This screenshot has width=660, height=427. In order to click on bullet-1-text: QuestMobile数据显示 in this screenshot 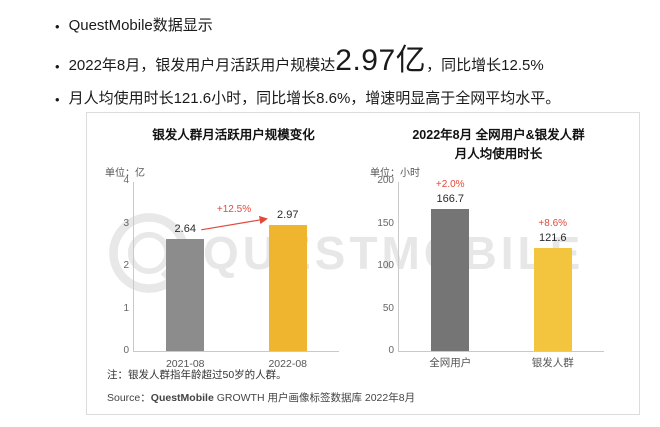, I will do `click(140, 25)`.